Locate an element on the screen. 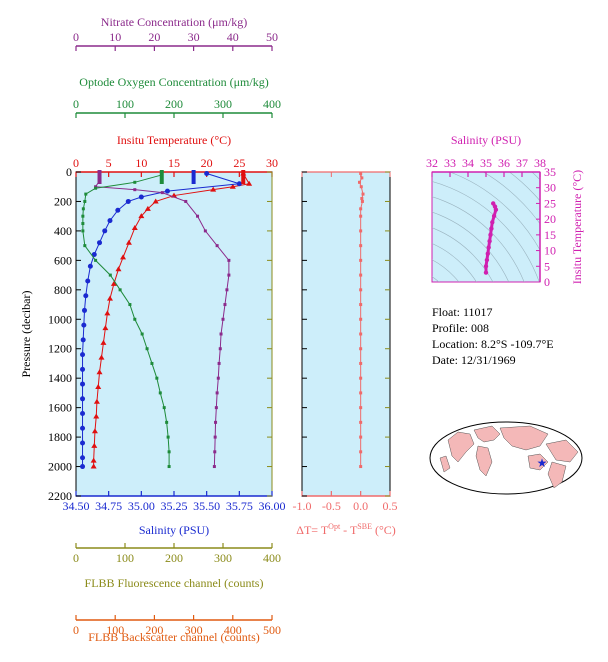 This screenshot has width=608, height=662. inset-salinity-tick-label: 33 is located at coordinates (450, 163).